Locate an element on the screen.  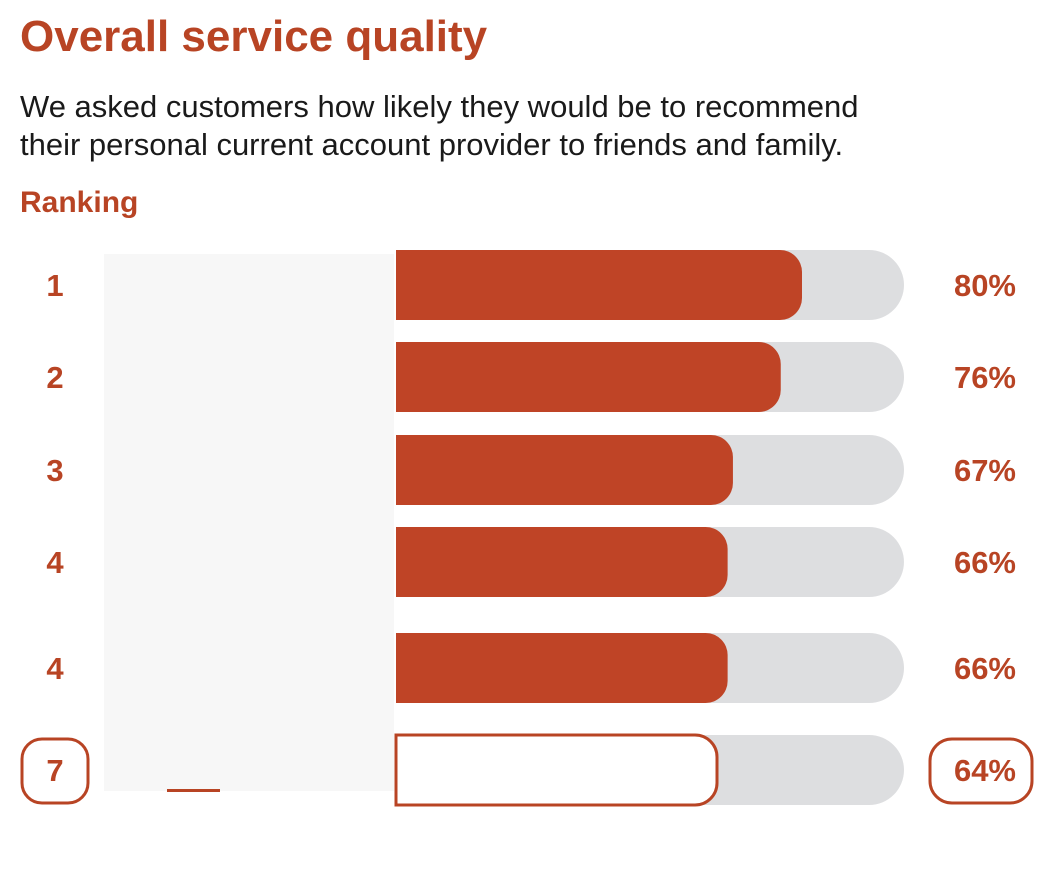
value-highlight-badge is located at coordinates (981, 771).